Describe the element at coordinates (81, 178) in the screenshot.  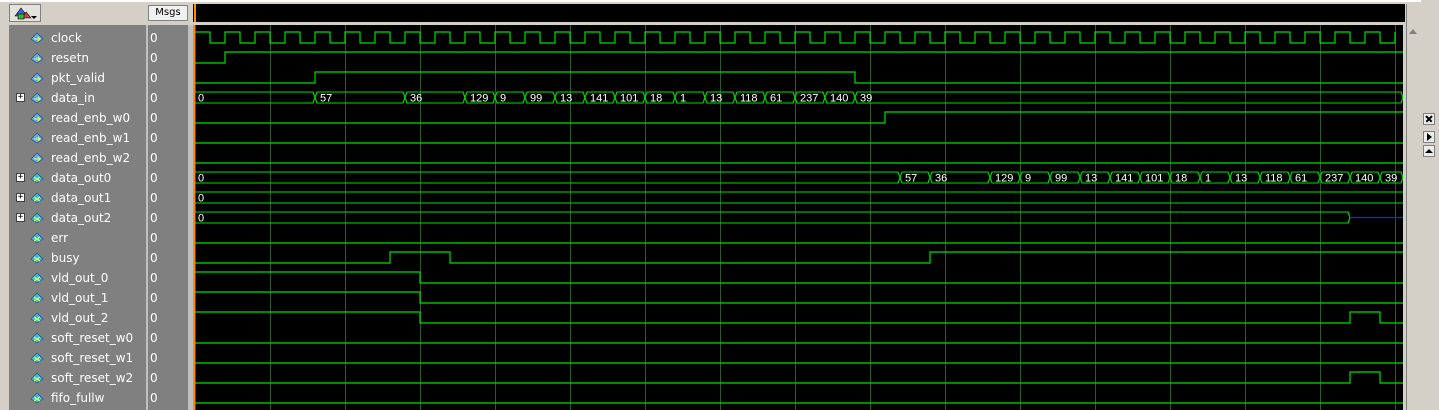
I see `signal-name: data_out0` at that location.